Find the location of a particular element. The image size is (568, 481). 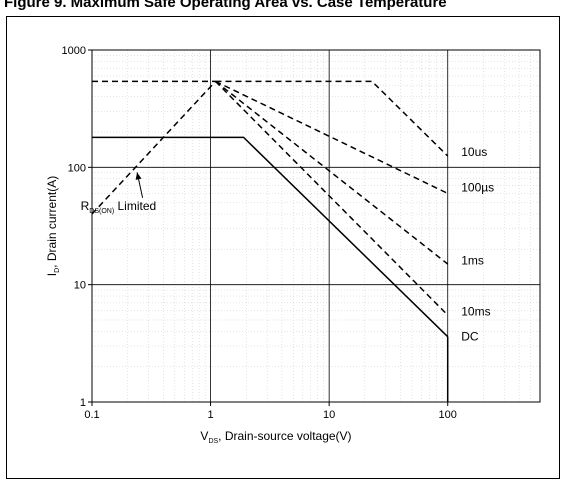

y-axis-title-main: I is located at coordinates (52, 274).